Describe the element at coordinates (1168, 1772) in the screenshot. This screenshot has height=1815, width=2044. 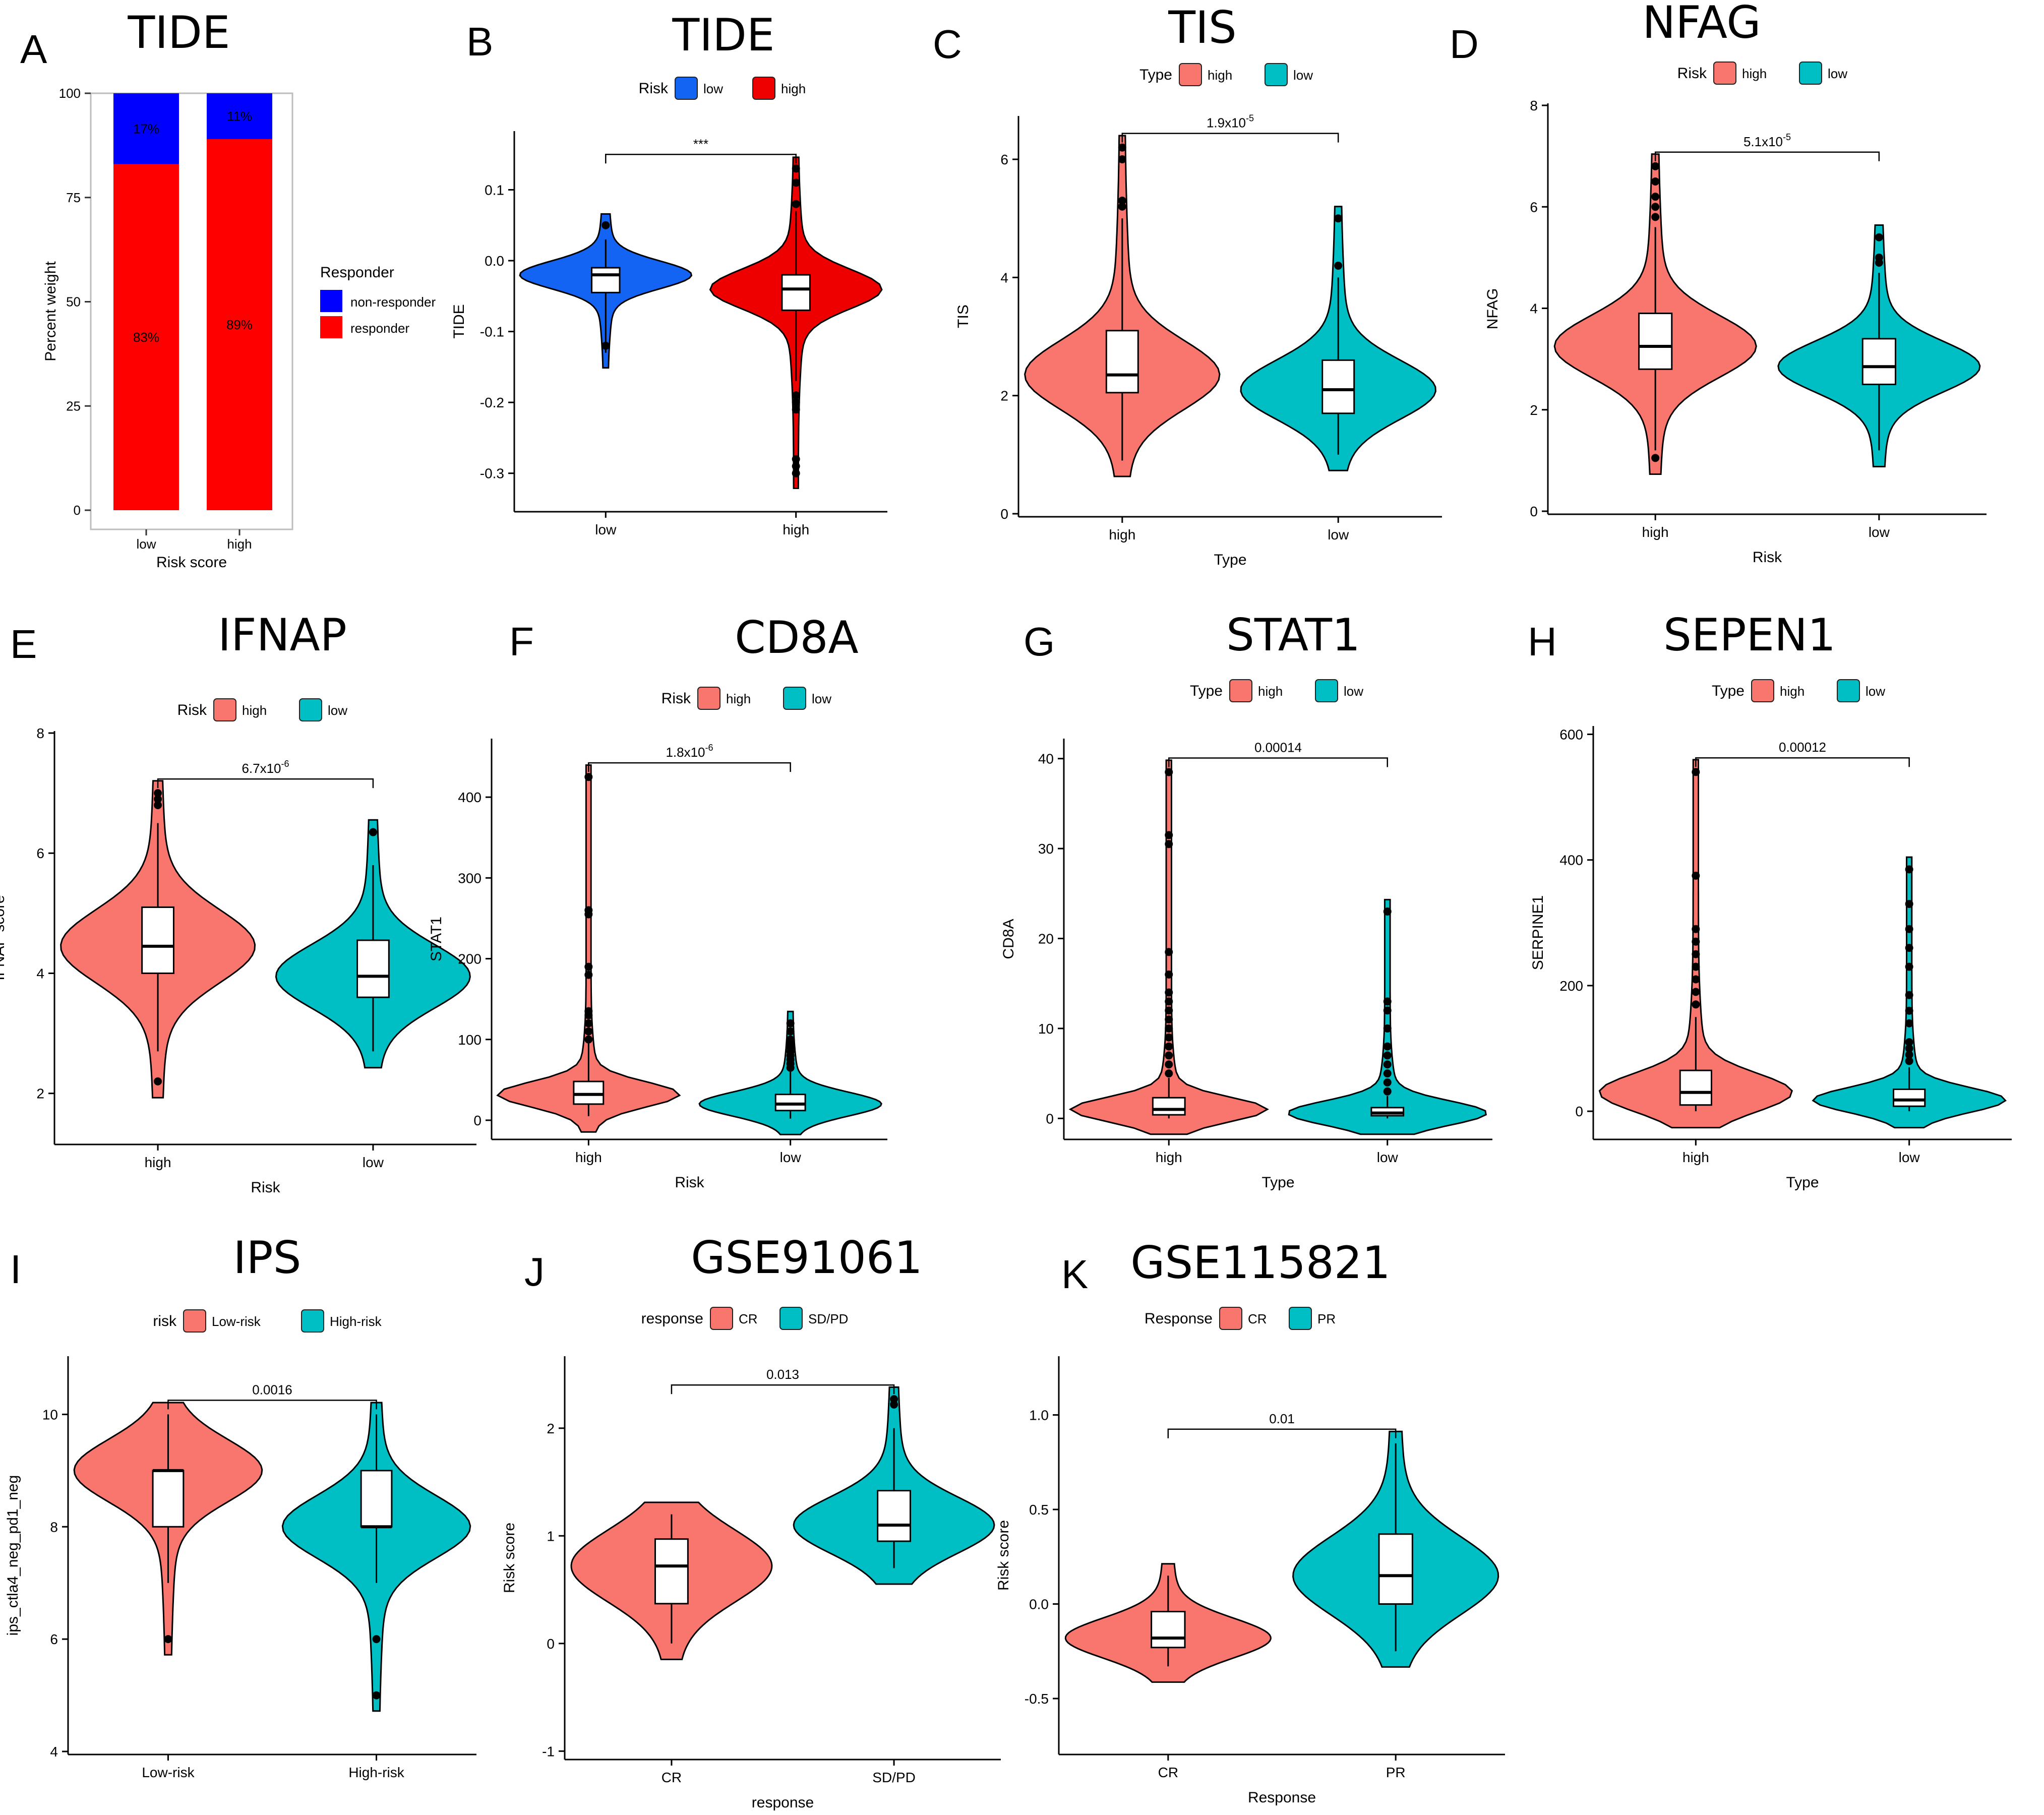
I see `x-tick-label: CR` at that location.